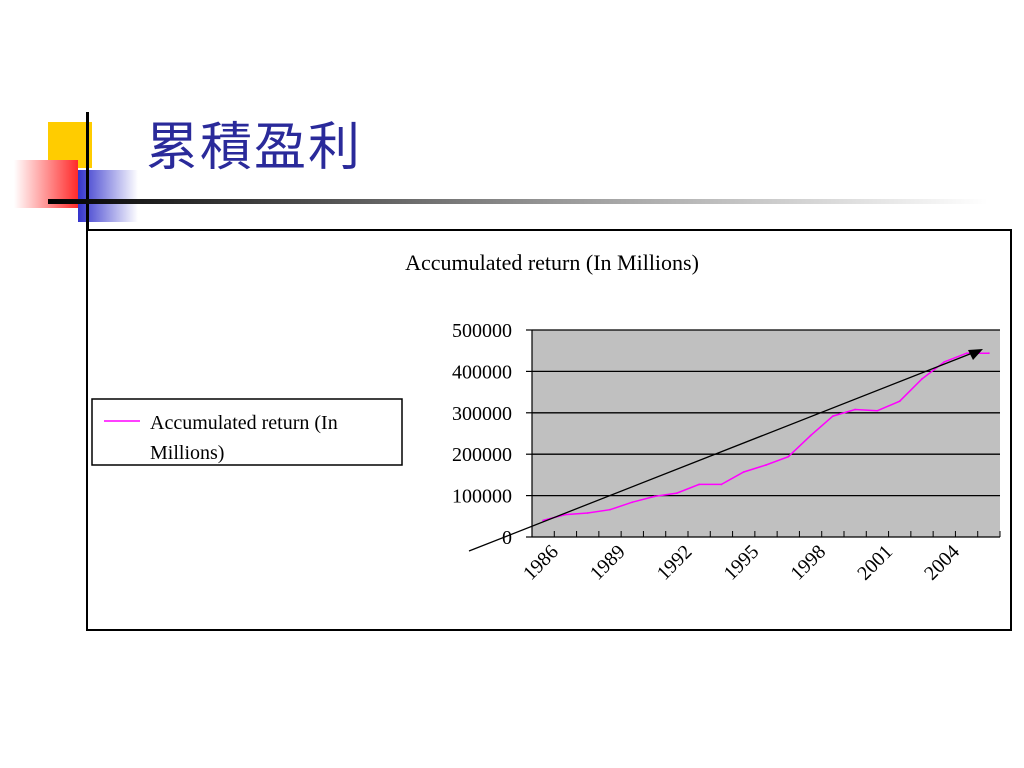  What do you see at coordinates (766, 437) in the screenshot?
I see `series-points` at bounding box center [766, 437].